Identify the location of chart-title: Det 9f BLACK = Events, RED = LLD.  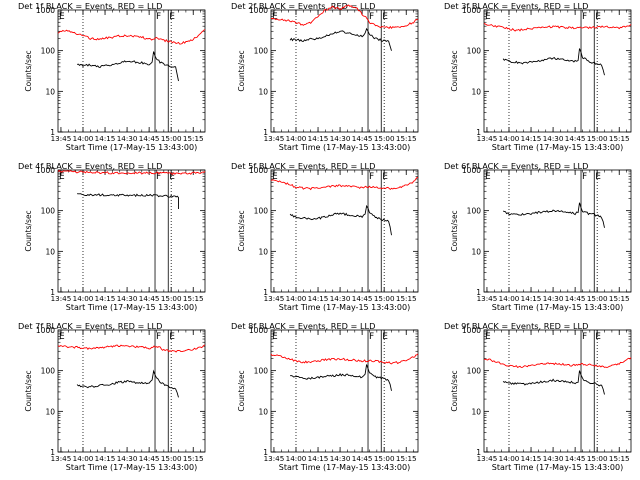
(516, 326).